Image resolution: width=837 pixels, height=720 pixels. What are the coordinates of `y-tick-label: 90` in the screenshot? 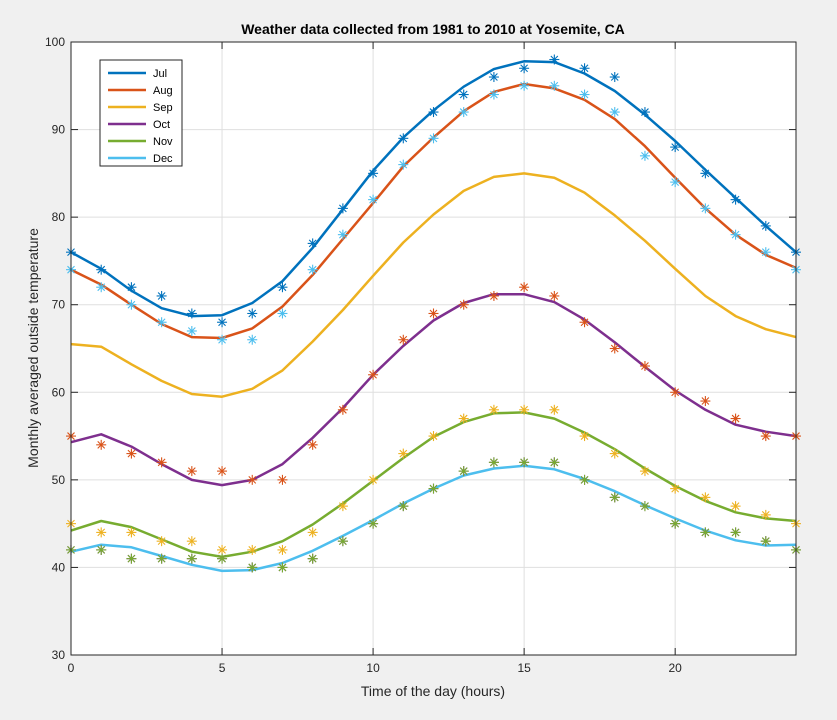 It's located at (59, 130).